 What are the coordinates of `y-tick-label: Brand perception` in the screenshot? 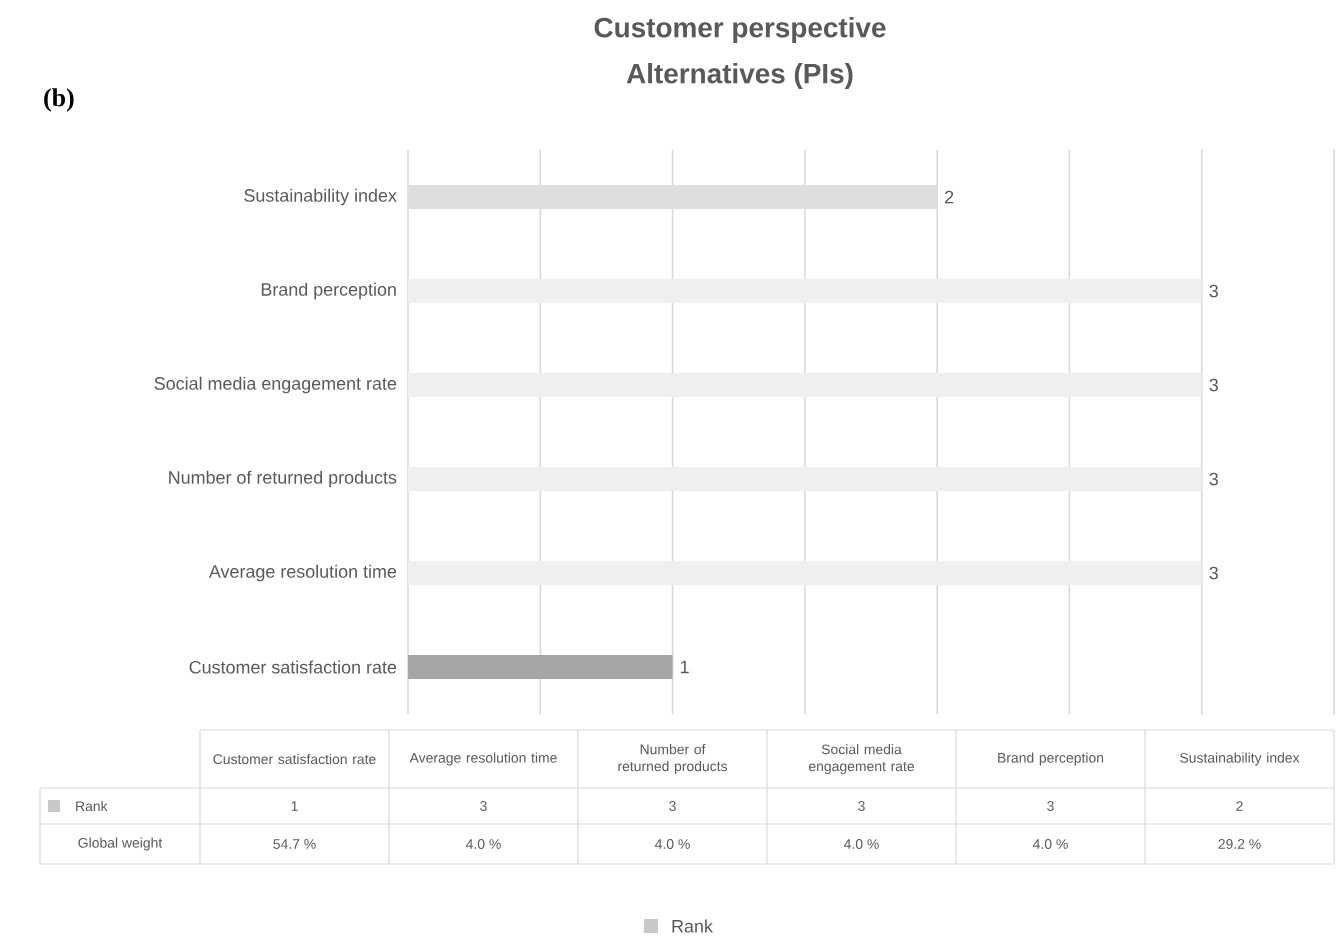 It's located at (328, 291).